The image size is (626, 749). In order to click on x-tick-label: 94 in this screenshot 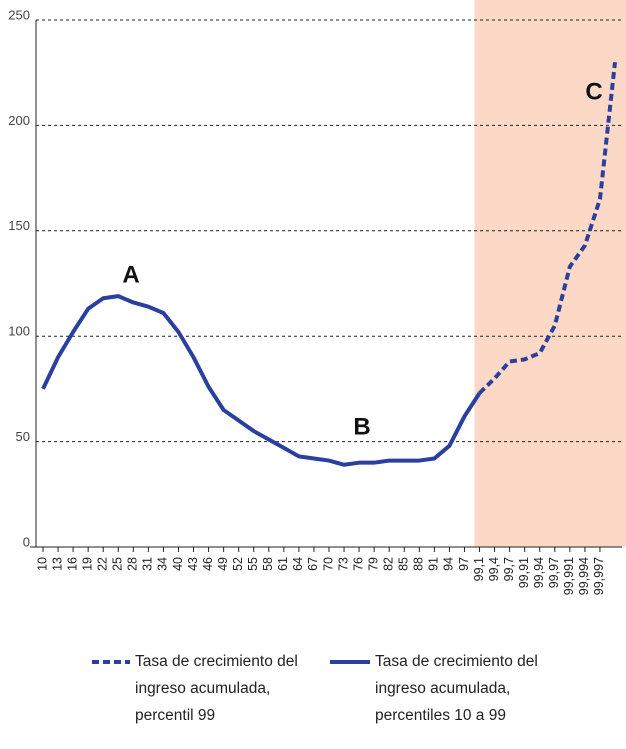, I will do `click(449, 564)`.